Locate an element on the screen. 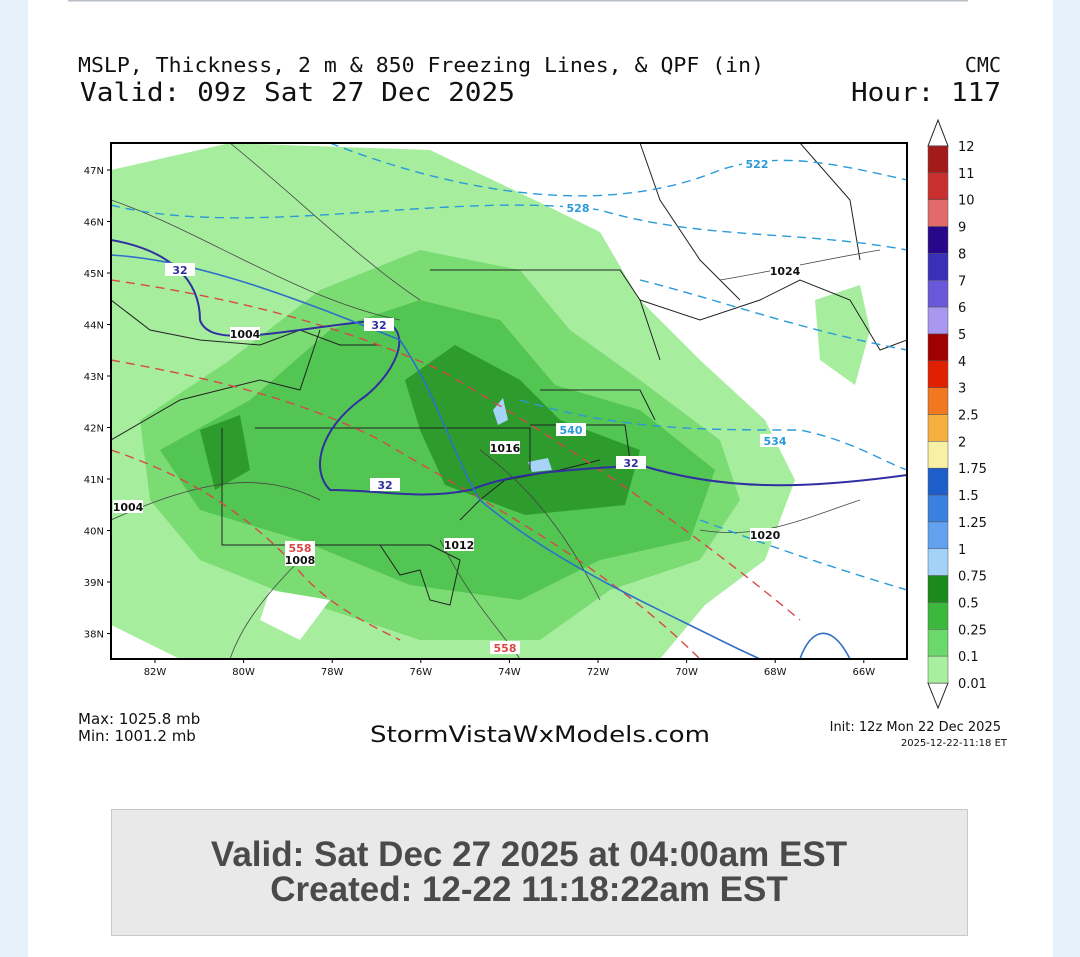 The width and height of the screenshot is (1080, 957). contour-label: 1008 is located at coordinates (300, 560).